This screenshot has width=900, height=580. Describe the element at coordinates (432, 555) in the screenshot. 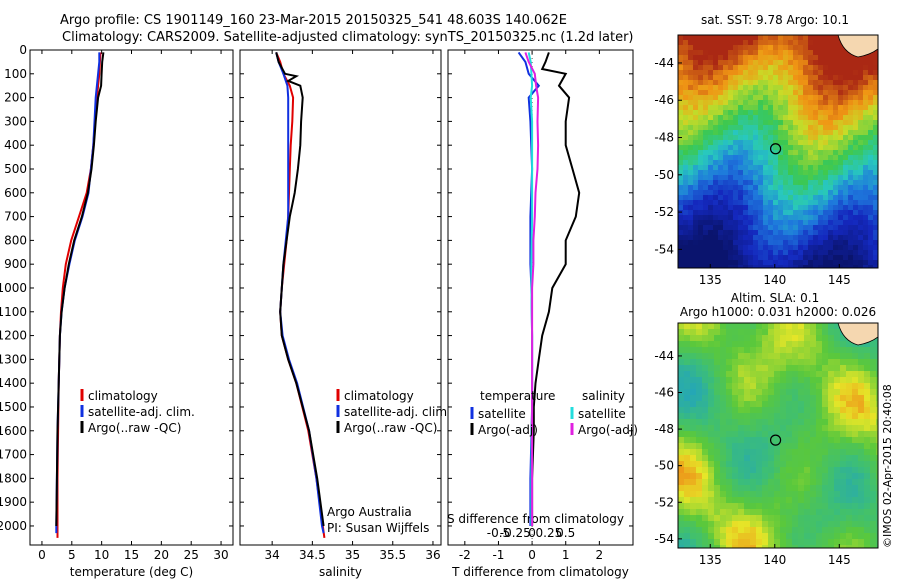

I see `x-tick-label: 36` at that location.